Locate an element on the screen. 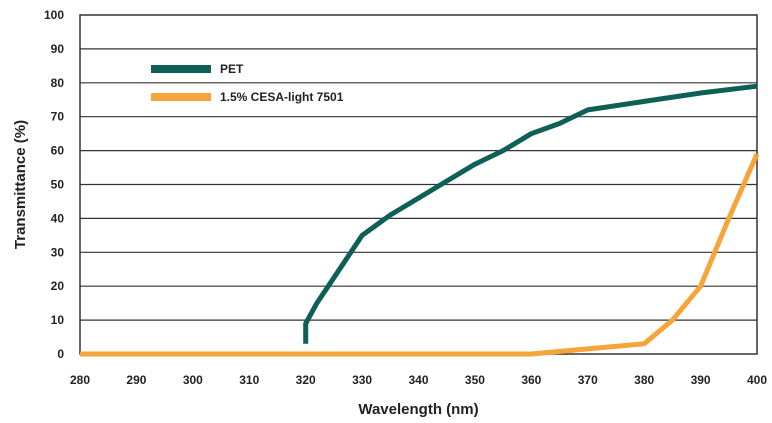 This screenshot has width=772, height=423. y-tick-label: 100 is located at coordinates (54, 15).